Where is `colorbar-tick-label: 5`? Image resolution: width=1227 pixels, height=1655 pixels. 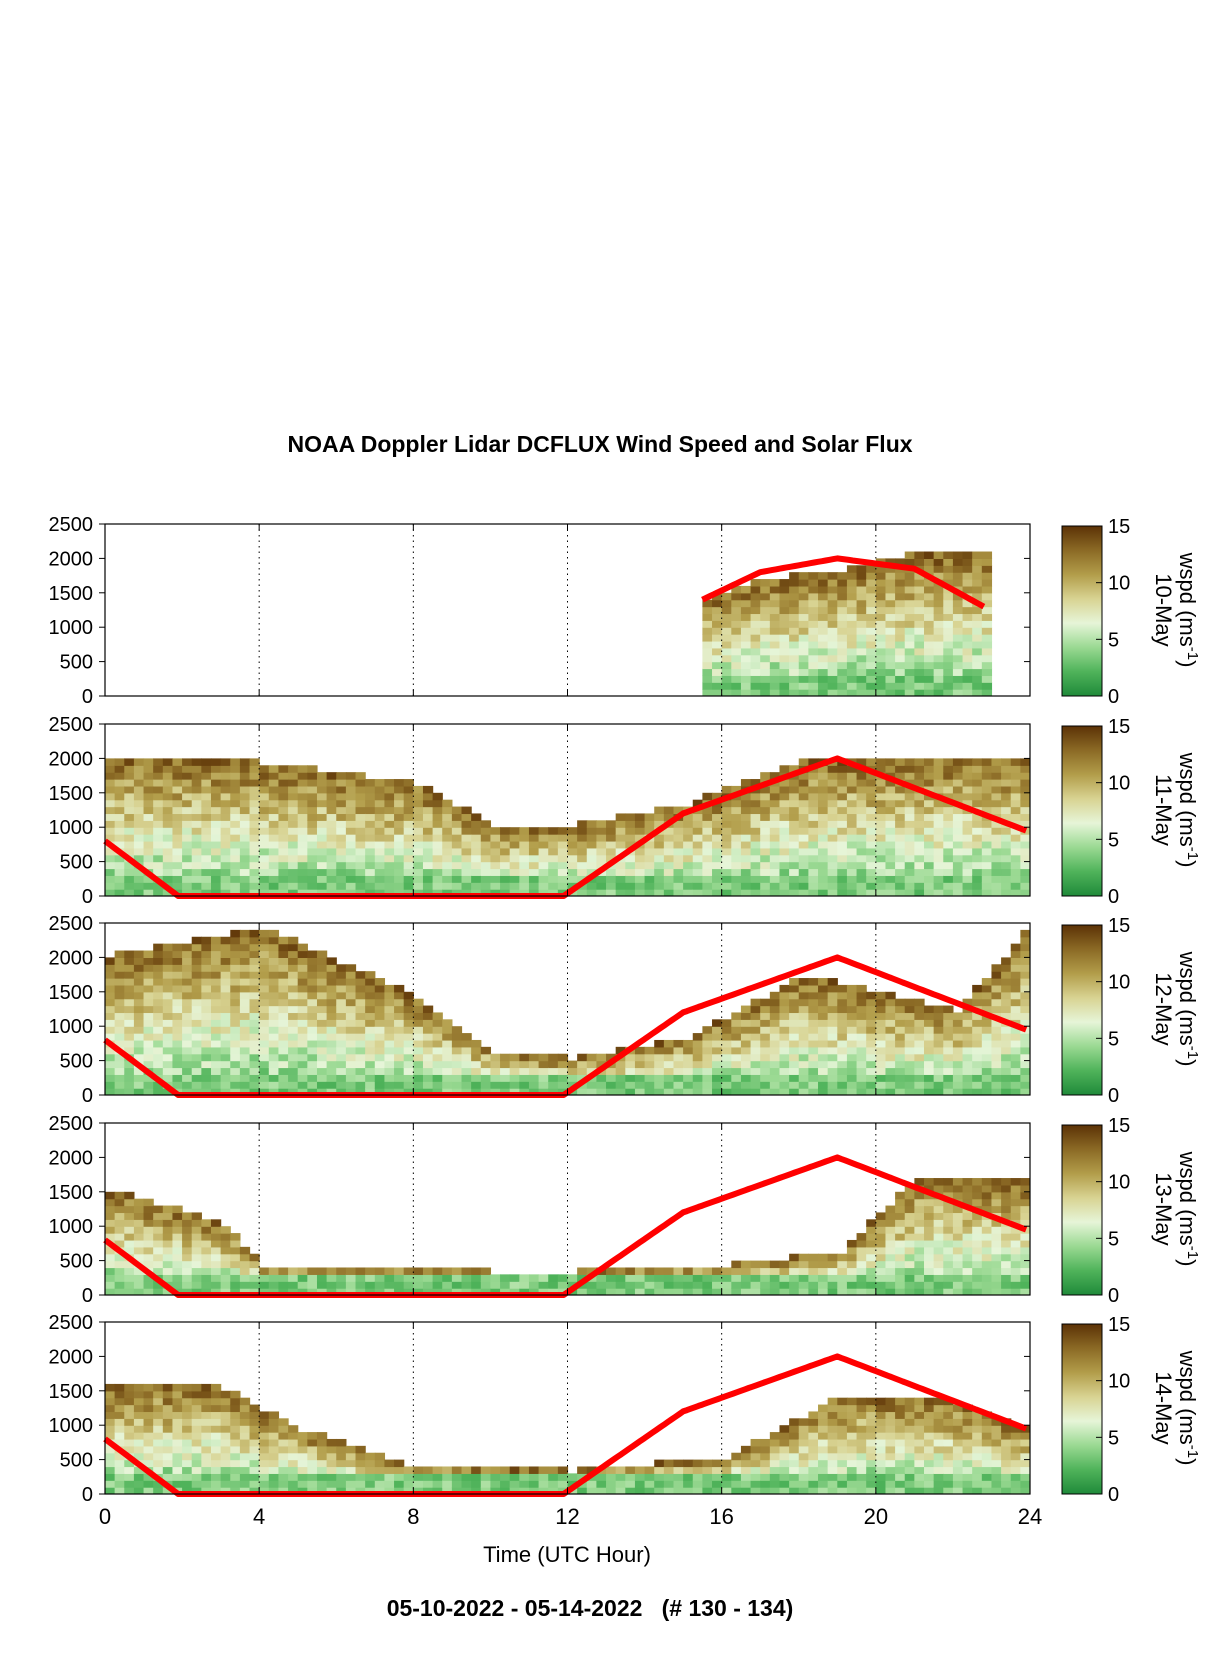
colorbar-tick-label: 5 is located at coordinates (1113, 840).